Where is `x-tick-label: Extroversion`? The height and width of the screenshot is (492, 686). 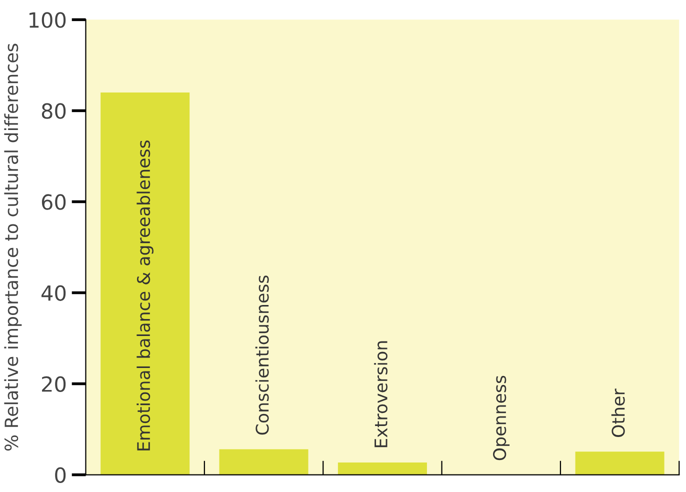
x-tick-label: Extroversion is located at coordinates (381, 394).